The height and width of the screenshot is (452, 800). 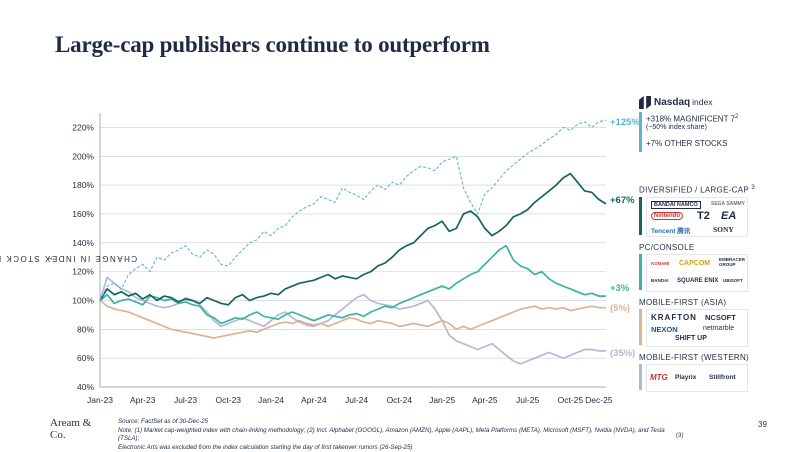 I want to click on x-tick-label: Oct-24, so click(x=400, y=400).